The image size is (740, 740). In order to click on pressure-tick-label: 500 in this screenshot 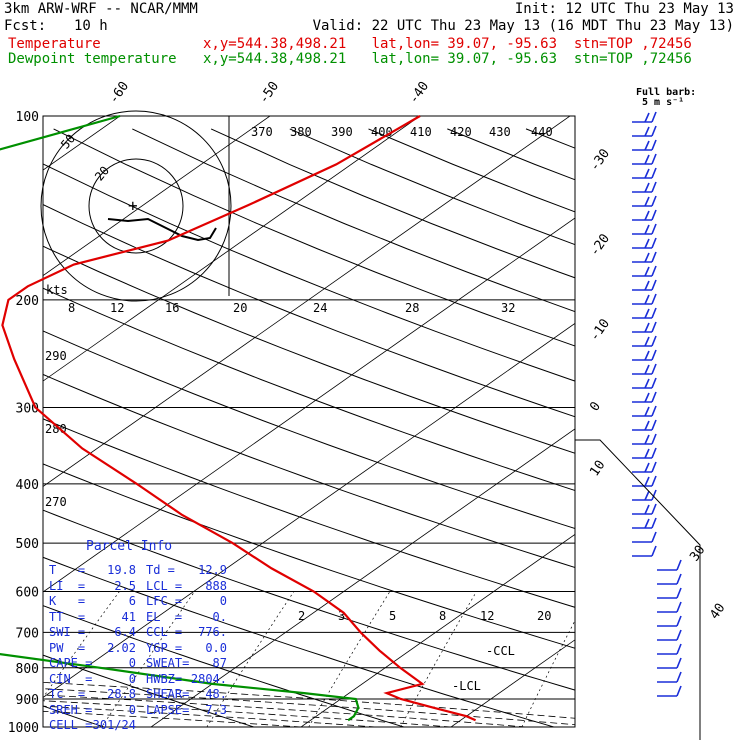, I will do `click(27, 544)`.